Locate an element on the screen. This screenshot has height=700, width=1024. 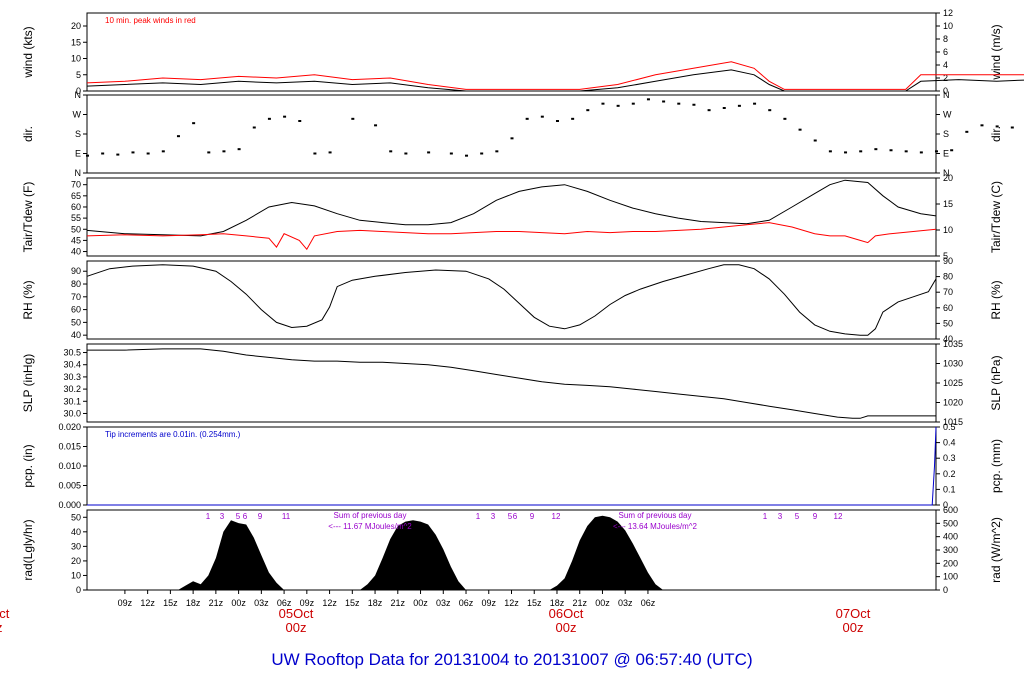
pcp-precipitation-line is located at coordinates (512, 466).